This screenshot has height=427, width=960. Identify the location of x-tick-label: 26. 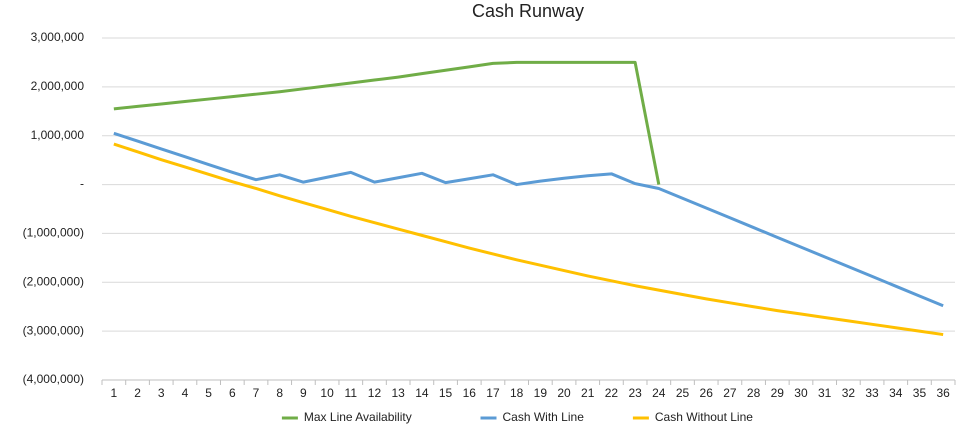
(707, 393).